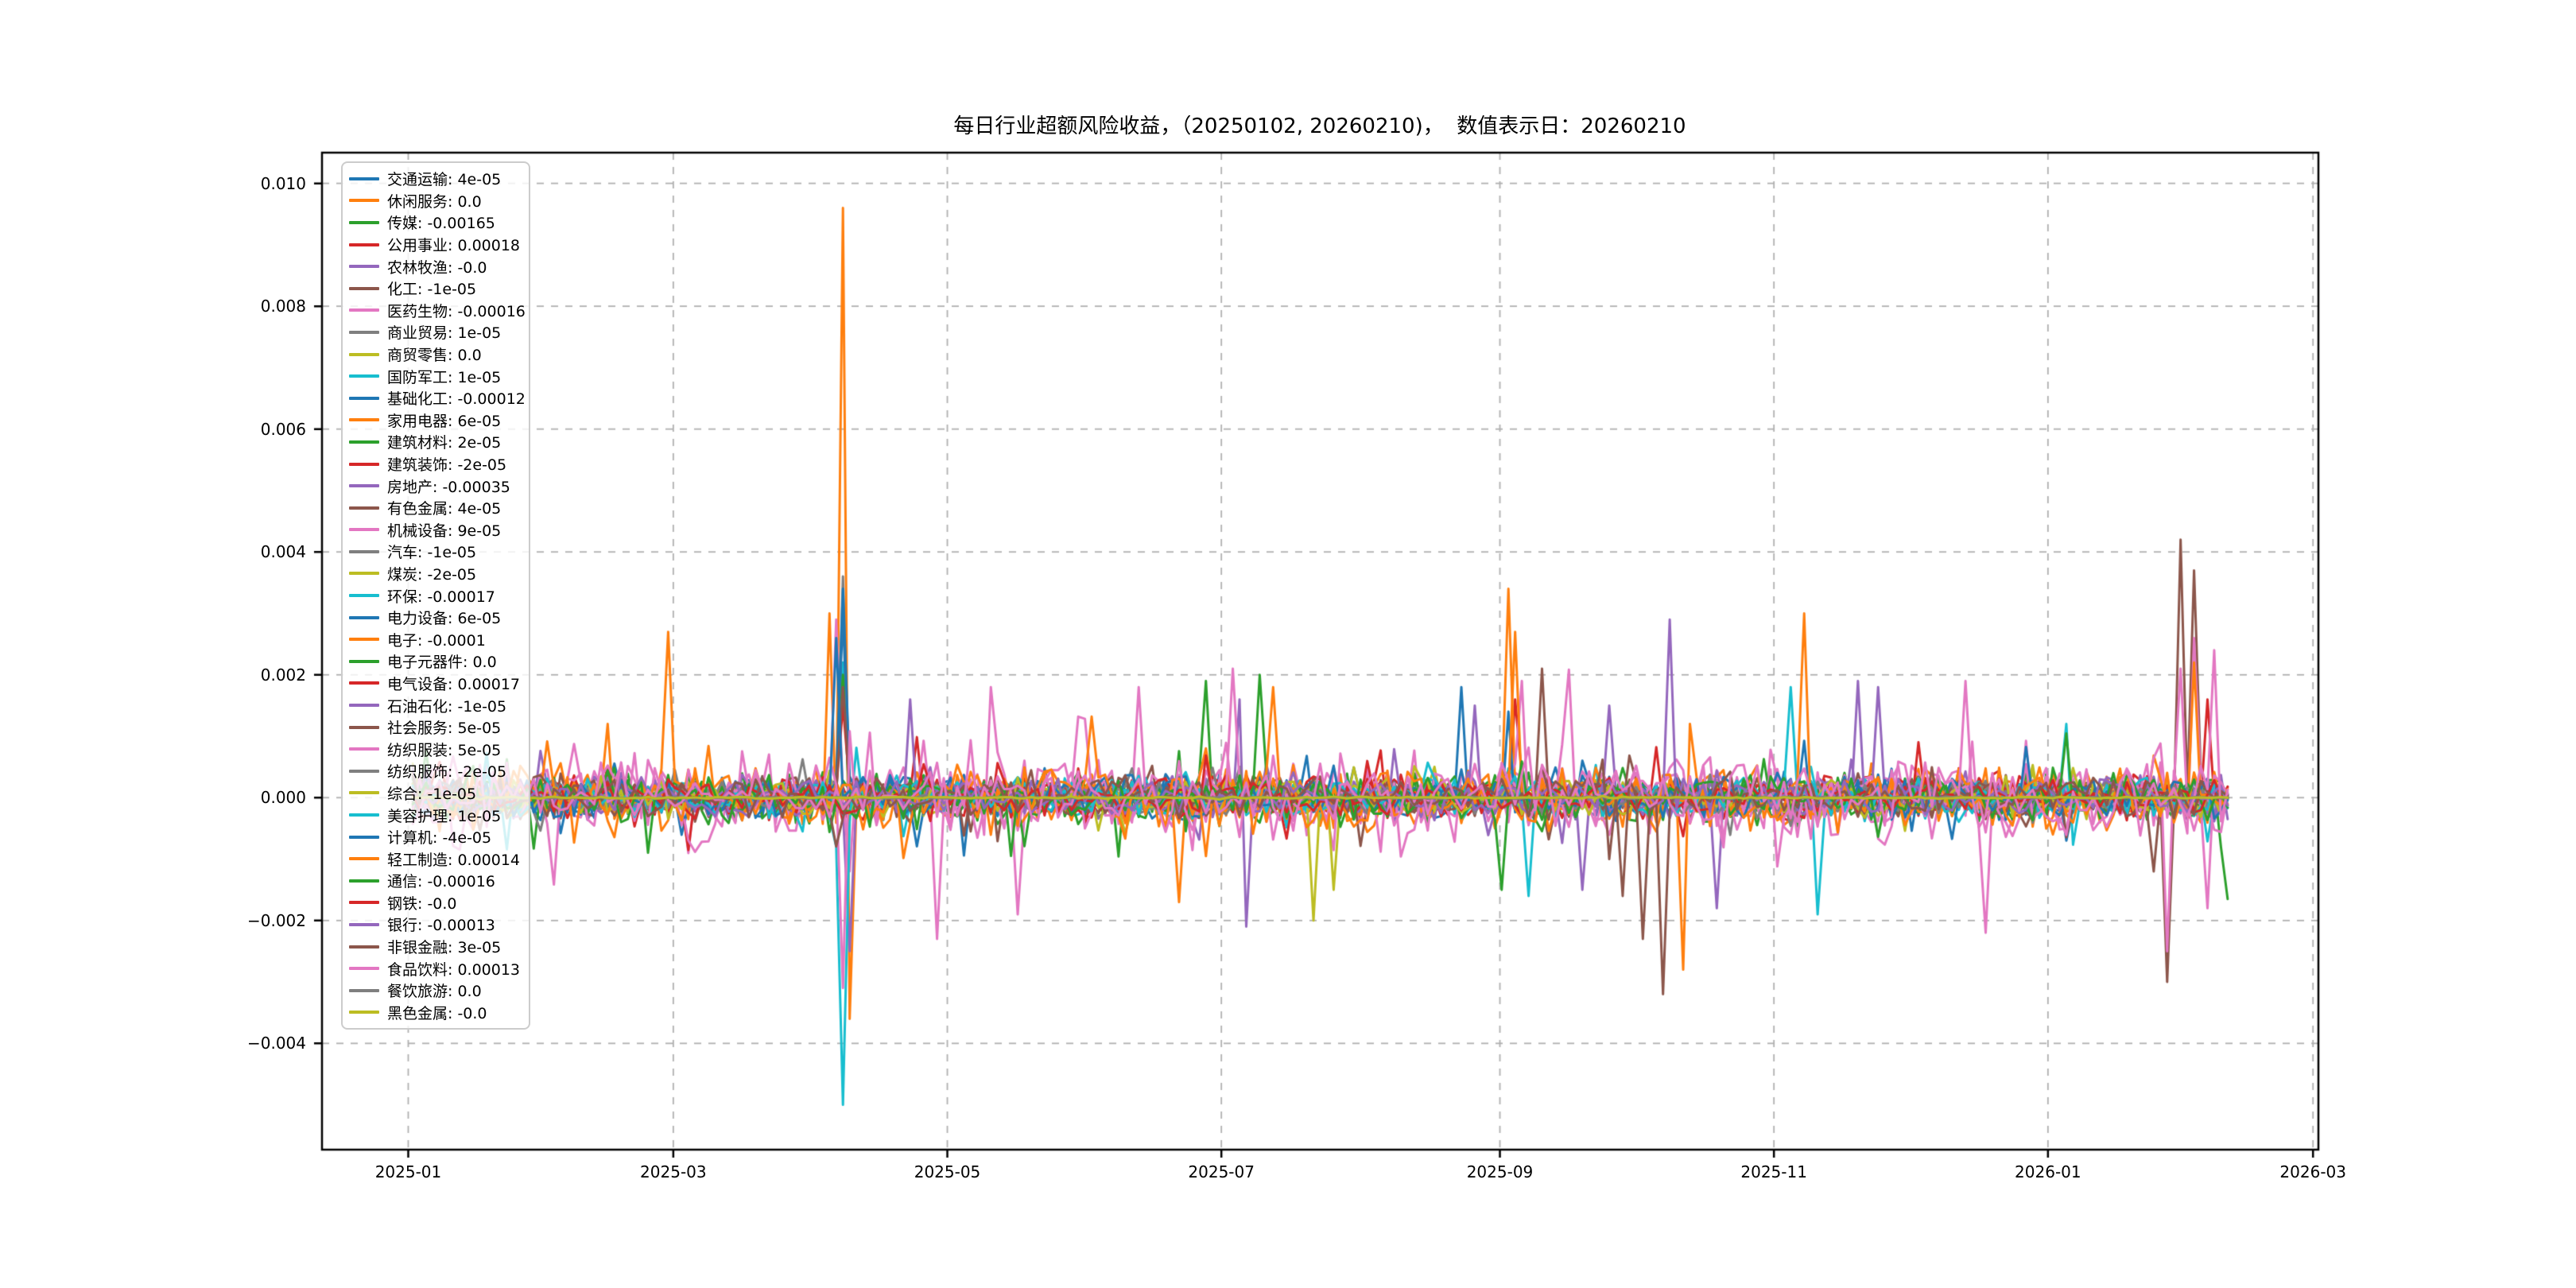 This screenshot has height=1288, width=2576. I want to click on legend-item: 环保: -0.00017, so click(436, 595).